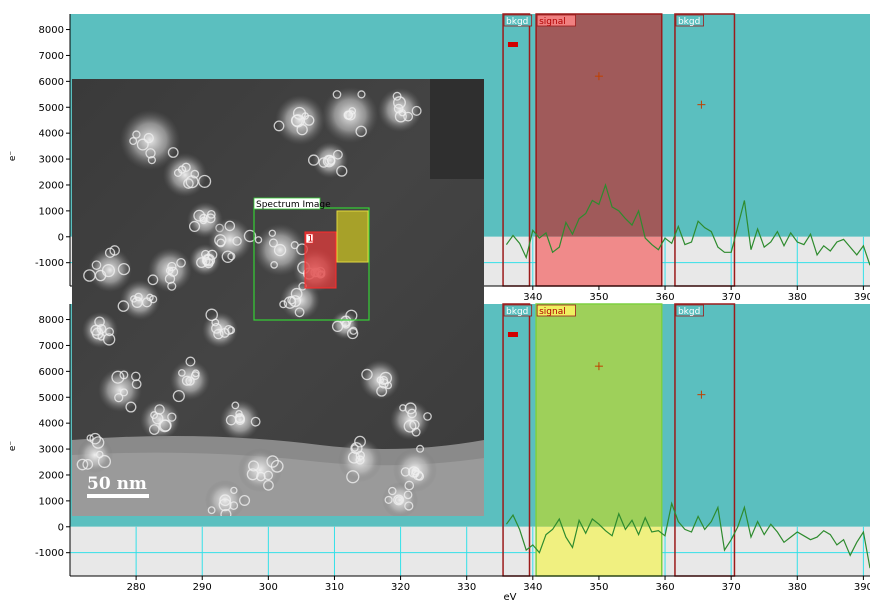 The image size is (870, 601). I want to click on spectrum-image-roi: Spectrum Image, so click(311, 259).